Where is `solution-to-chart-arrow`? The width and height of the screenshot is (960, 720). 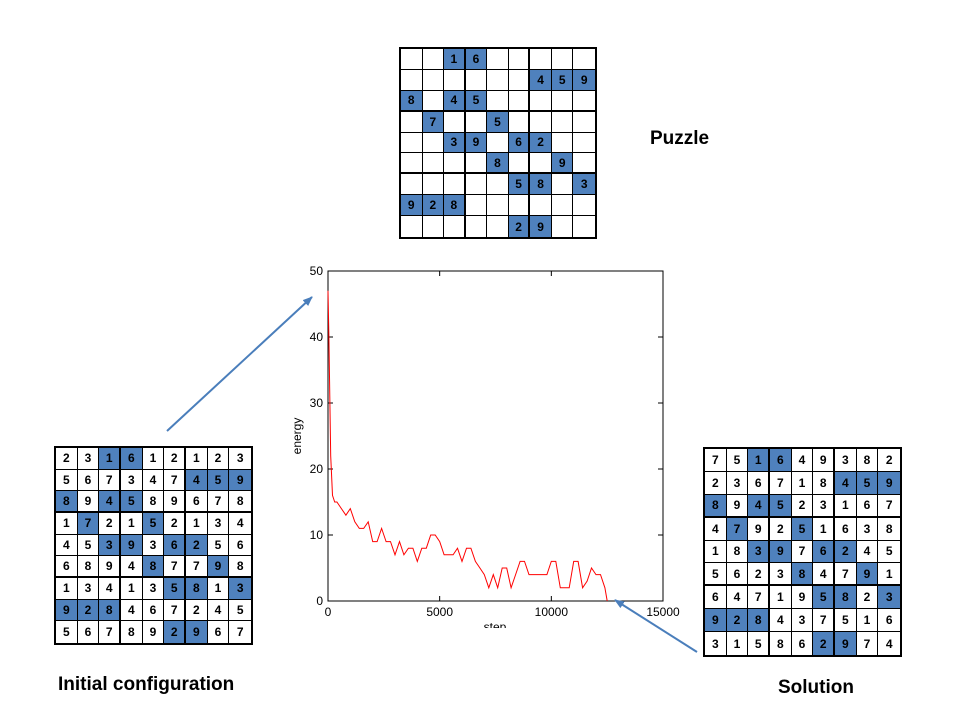
solution-to-chart-arrow is located at coordinates (656, 626).